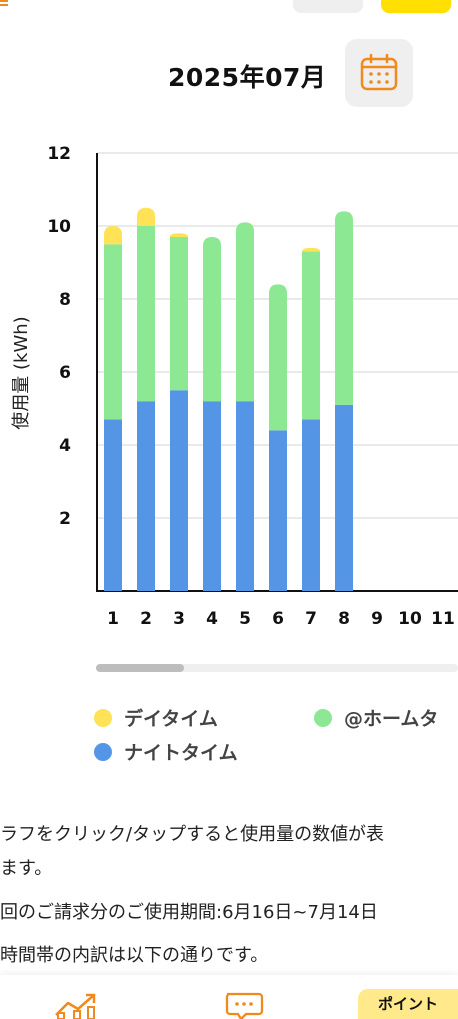  I want to click on calendar-button, so click(379, 73).